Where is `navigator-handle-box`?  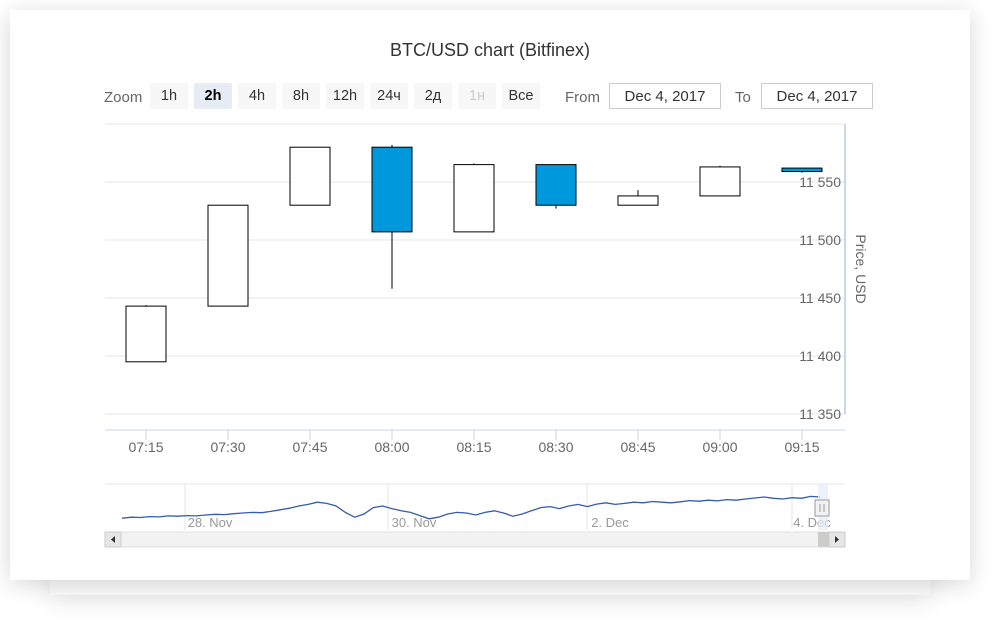
navigator-handle-box is located at coordinates (822, 508).